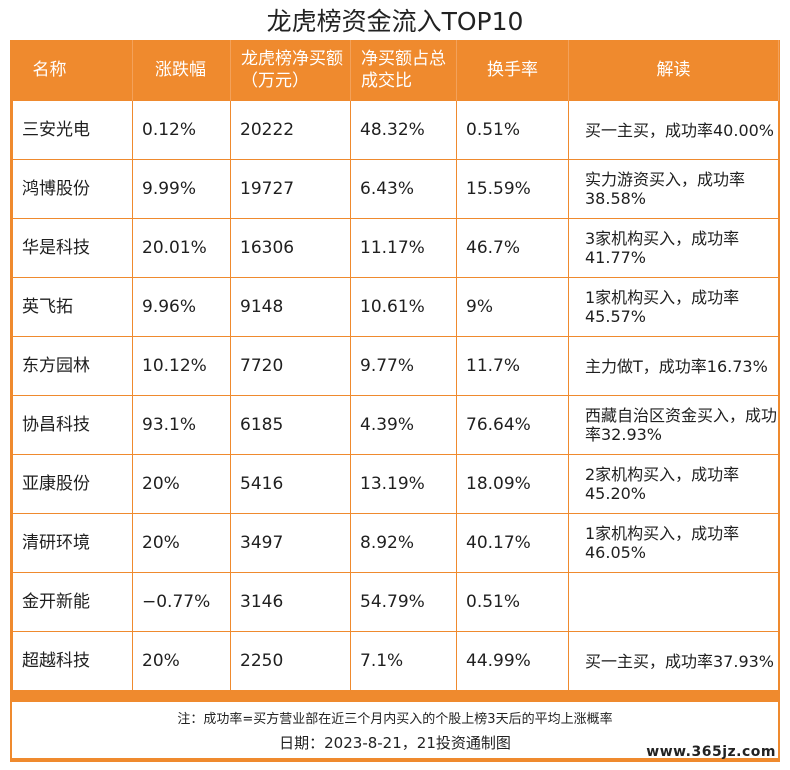 Image resolution: width=790 pixels, height=770 pixels. I want to click on change-cell: 0.12%, so click(181, 130).